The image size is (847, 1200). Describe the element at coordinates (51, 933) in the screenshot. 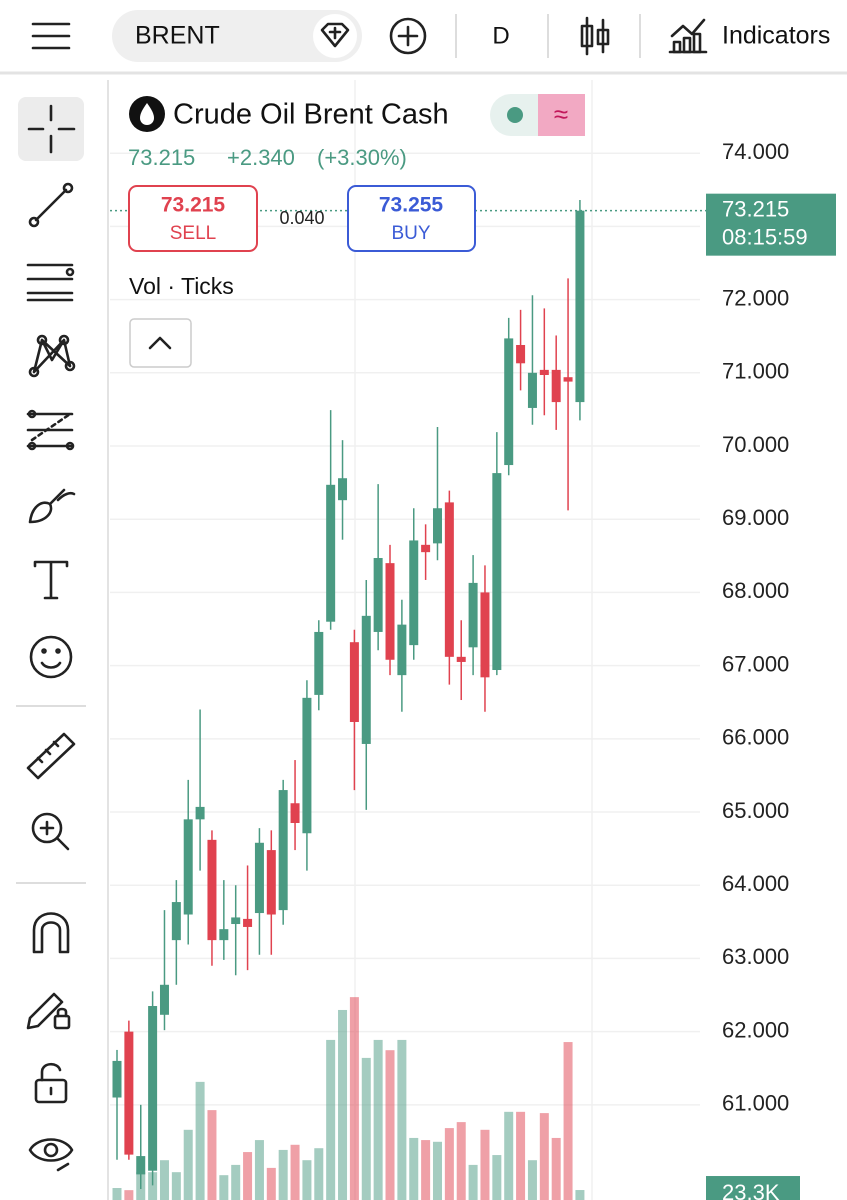

I see `magnet-tool` at that location.